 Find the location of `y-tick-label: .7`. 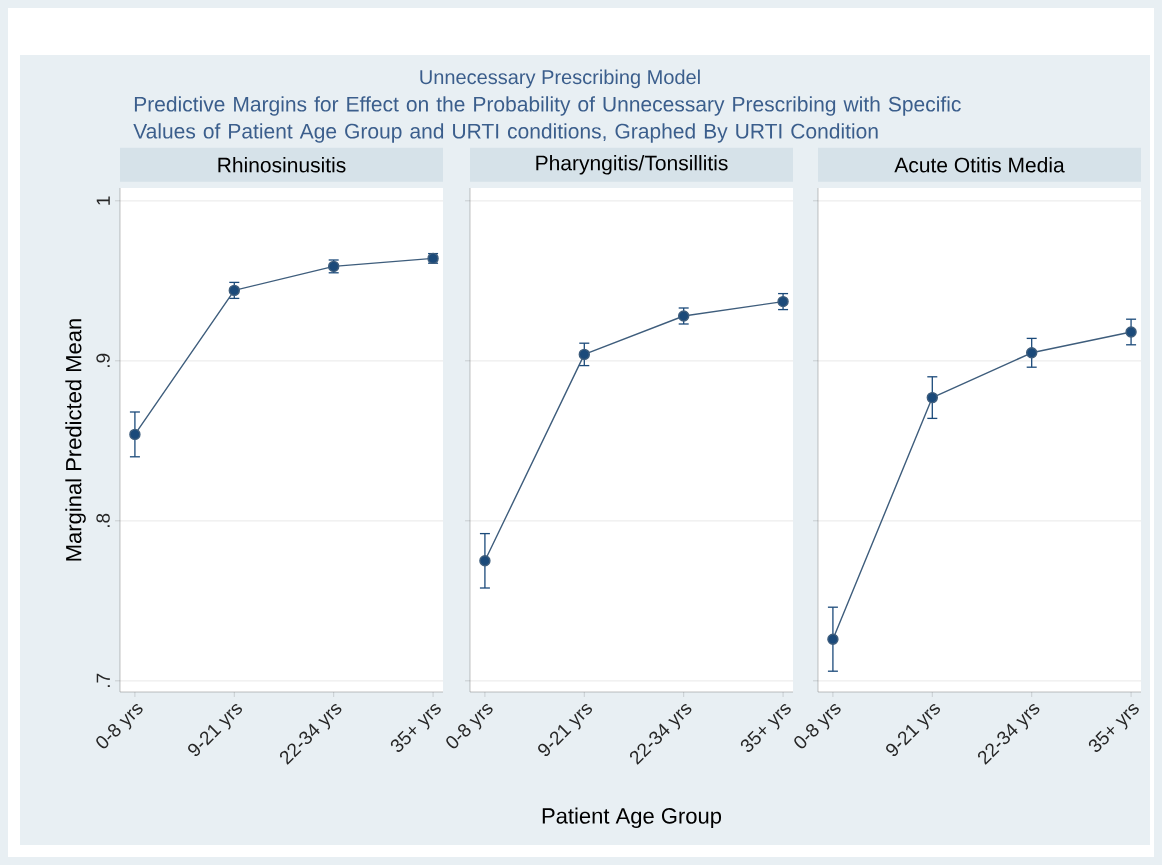

y-tick-label: .7 is located at coordinates (103, 680).